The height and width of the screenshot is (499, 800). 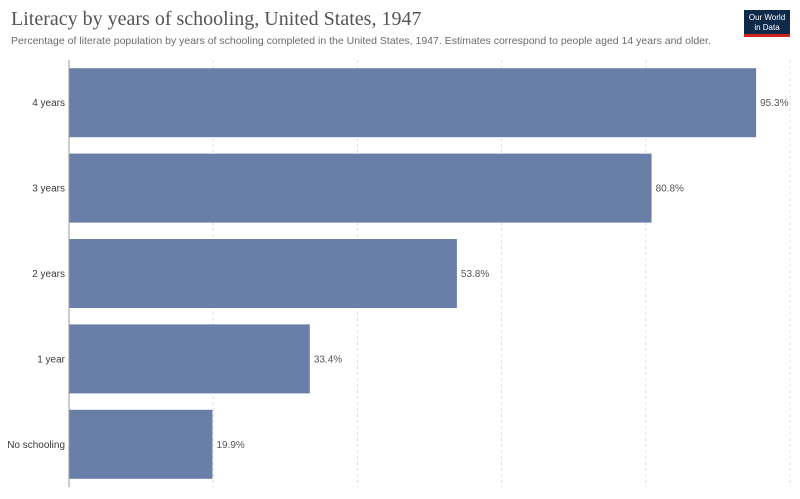 What do you see at coordinates (767, 17) in the screenshot?
I see `logo-line-1: Our World` at bounding box center [767, 17].